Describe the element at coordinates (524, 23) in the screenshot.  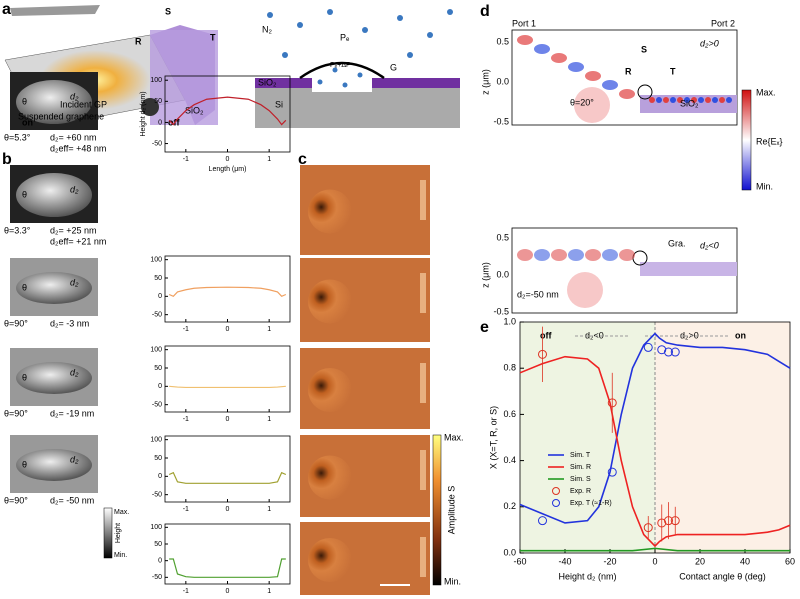
I see `label: Port 1` at that location.